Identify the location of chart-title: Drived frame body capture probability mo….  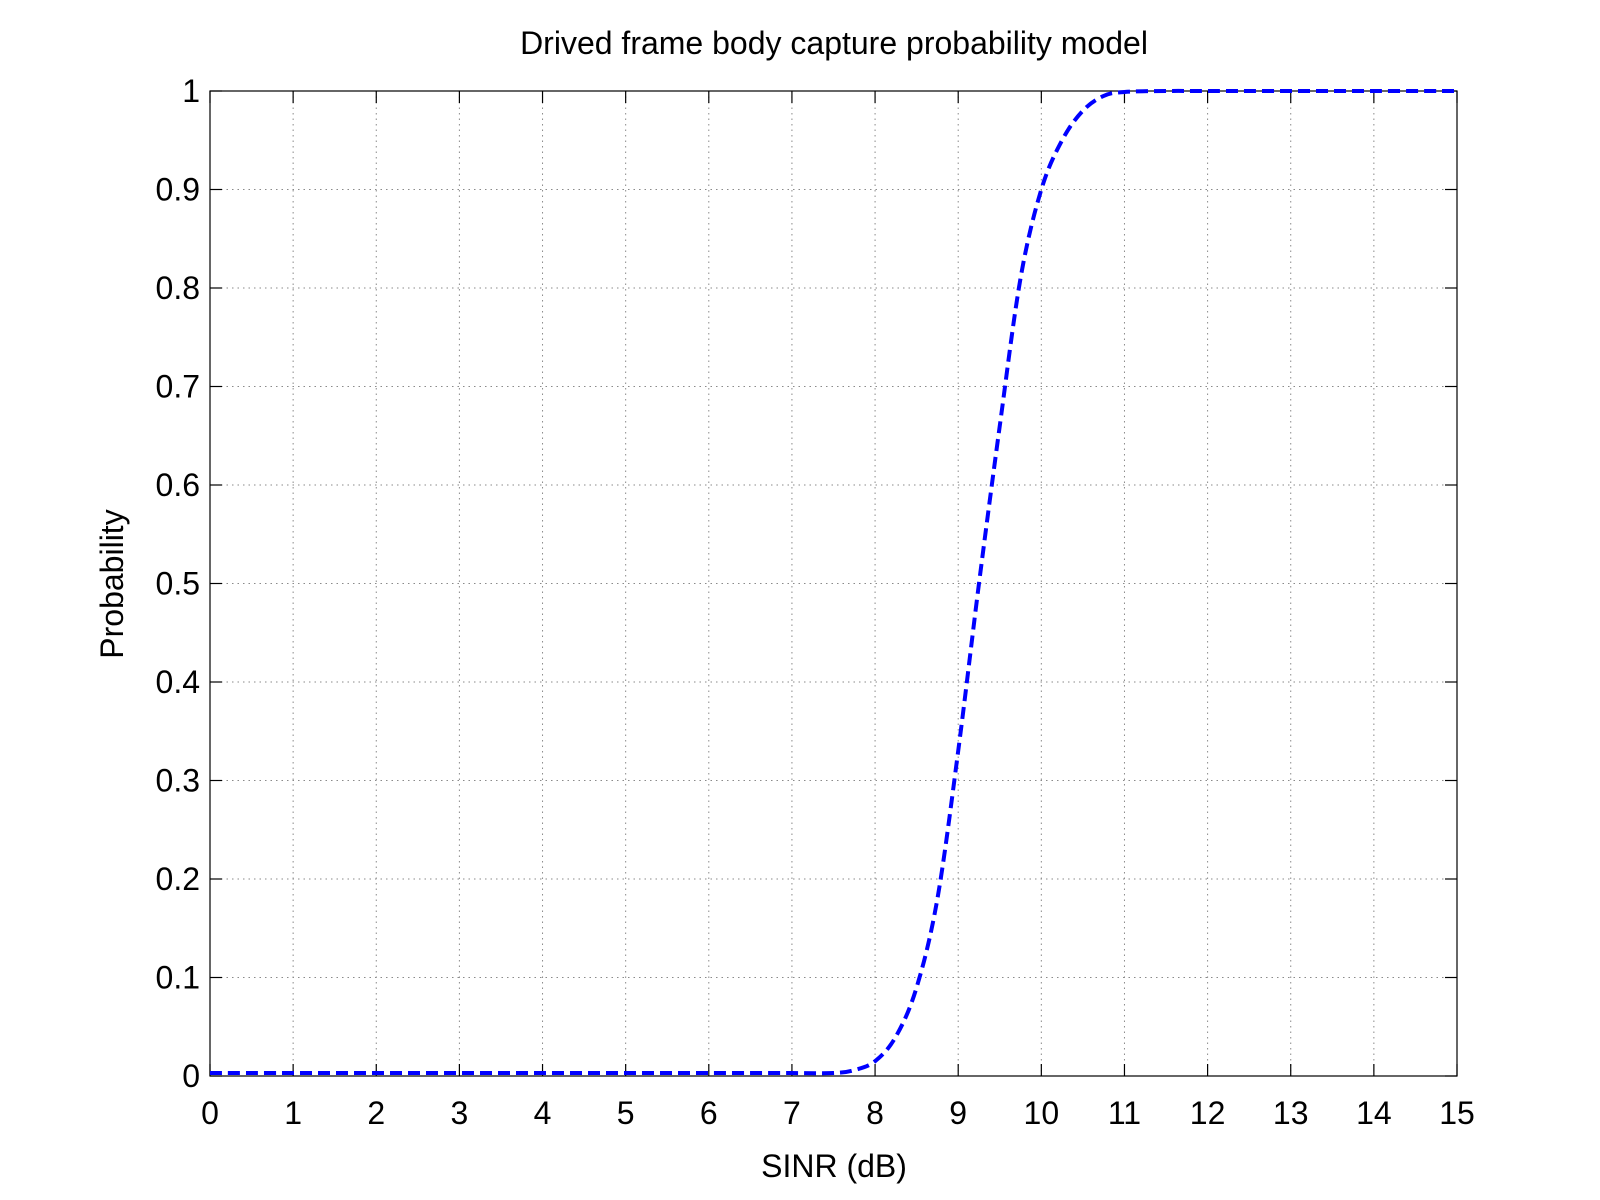
(834, 43).